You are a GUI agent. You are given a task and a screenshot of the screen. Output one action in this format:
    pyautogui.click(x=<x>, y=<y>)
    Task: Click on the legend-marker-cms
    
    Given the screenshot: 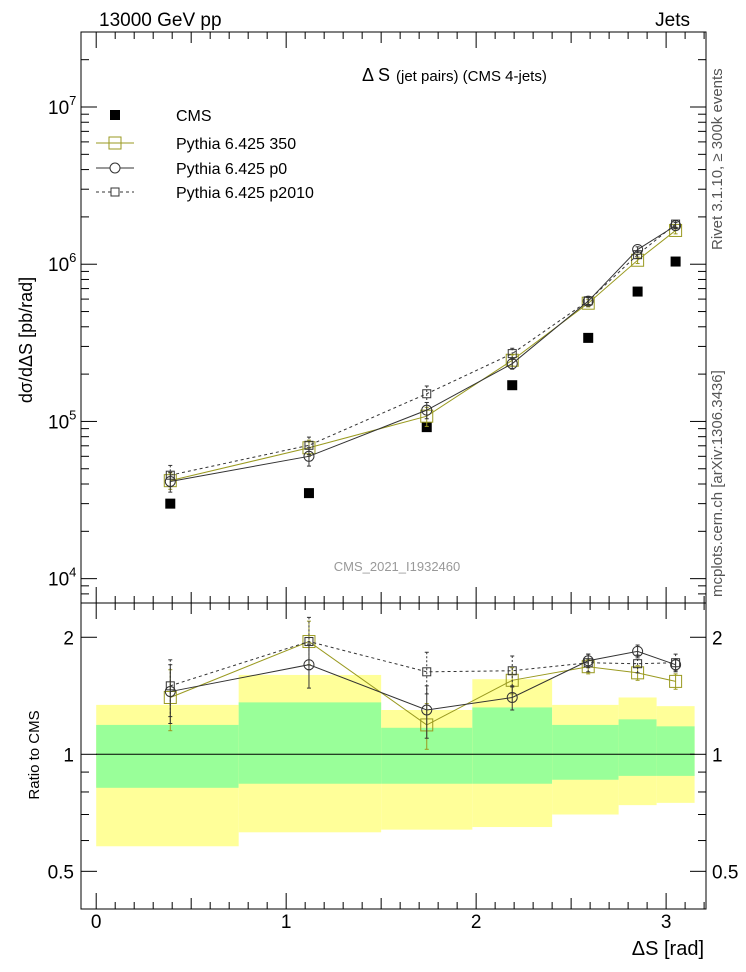 What is the action you would take?
    pyautogui.click(x=115, y=115)
    